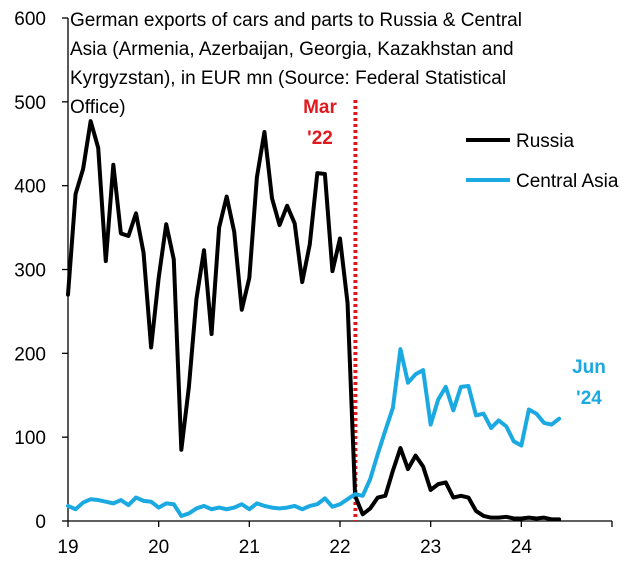 This screenshot has height=567, width=640. What do you see at coordinates (545, 141) in the screenshot?
I see `legend-label-russia: Russia` at bounding box center [545, 141].